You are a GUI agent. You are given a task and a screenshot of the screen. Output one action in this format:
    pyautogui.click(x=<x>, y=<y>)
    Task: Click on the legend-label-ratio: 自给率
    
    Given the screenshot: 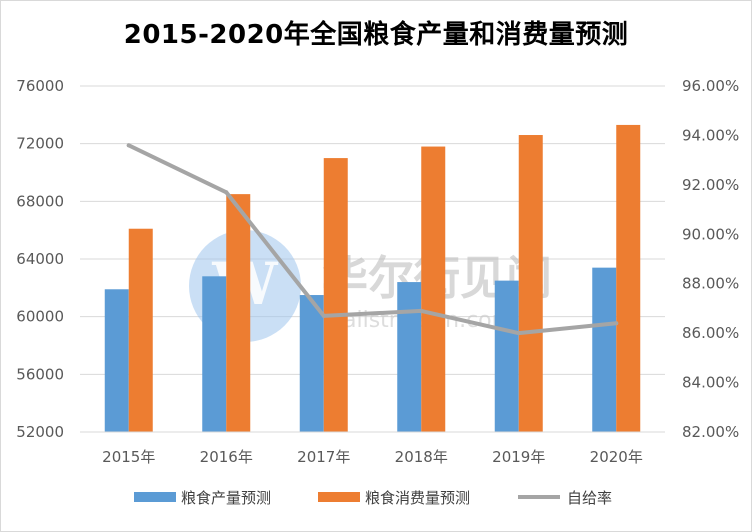 What is the action you would take?
    pyautogui.click(x=589, y=498)
    